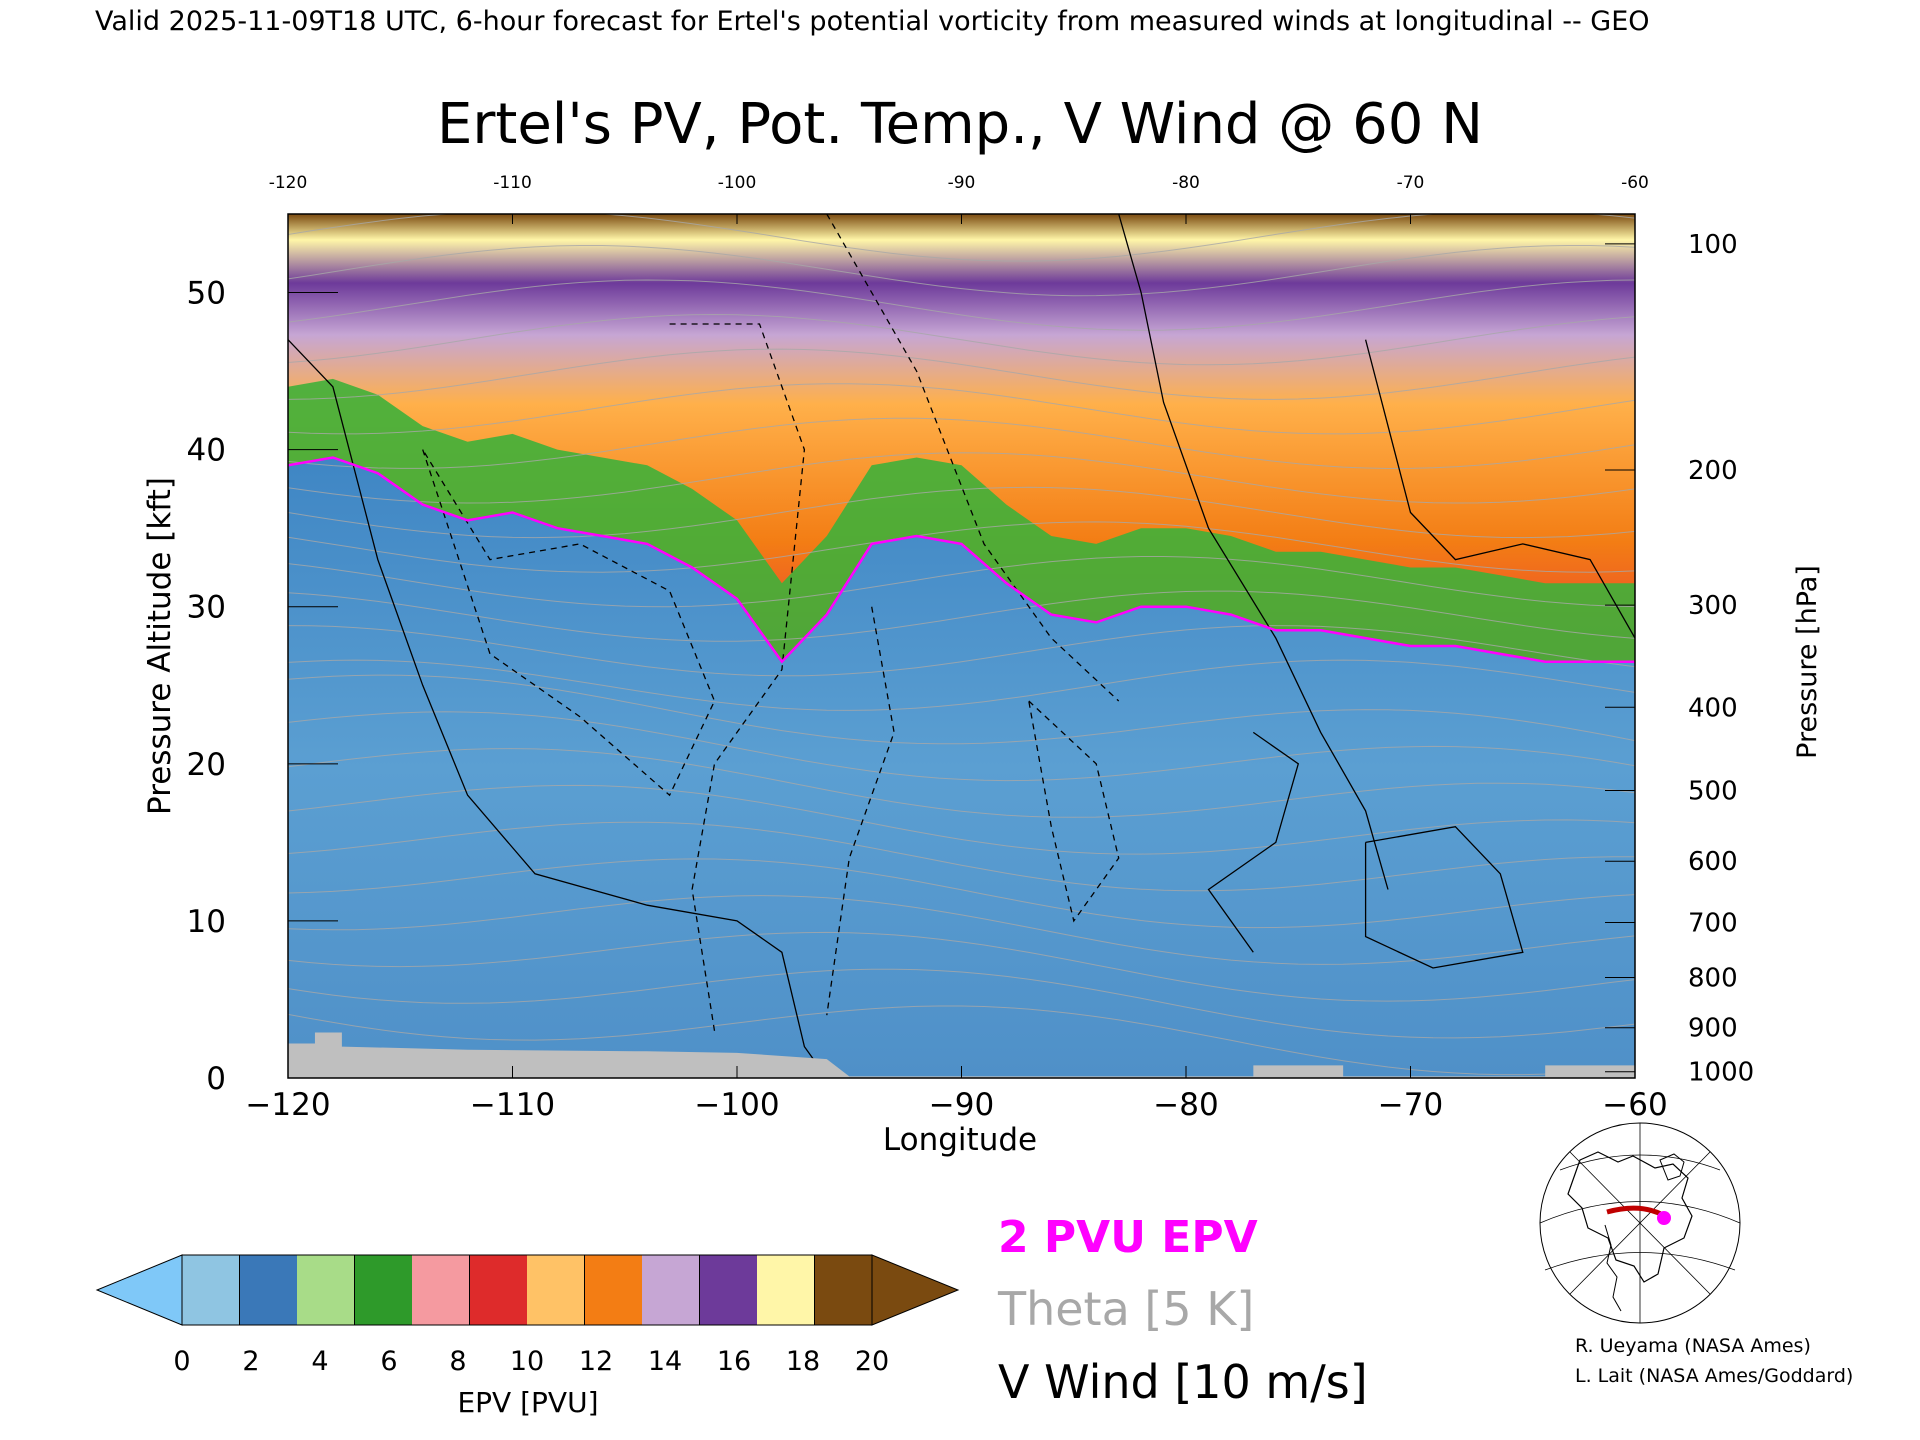 The image size is (1920, 1440). I want to click on colorbar-frame, so click(527, 1290).